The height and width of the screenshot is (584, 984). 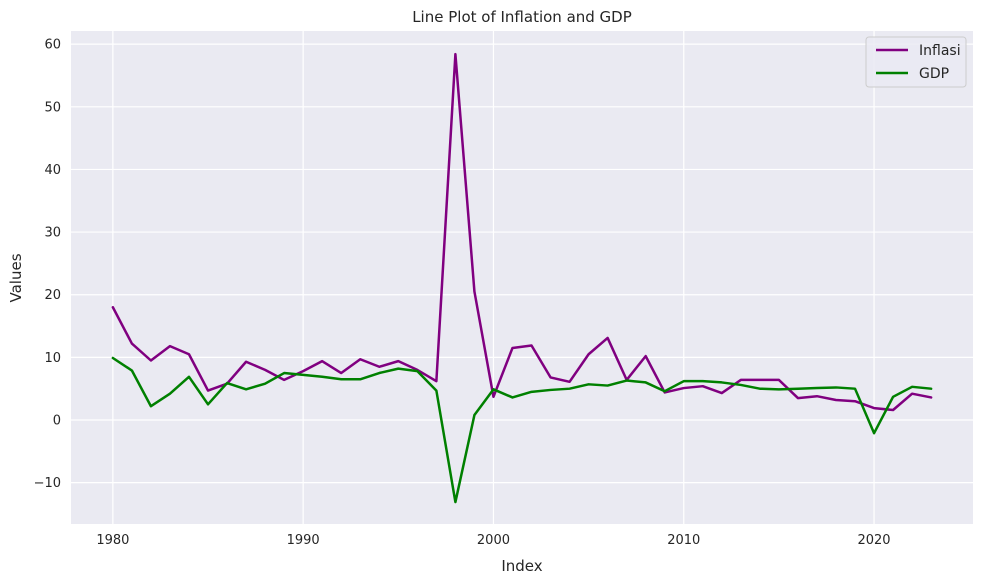 I want to click on y-tick-label: 10, so click(x=52, y=358).